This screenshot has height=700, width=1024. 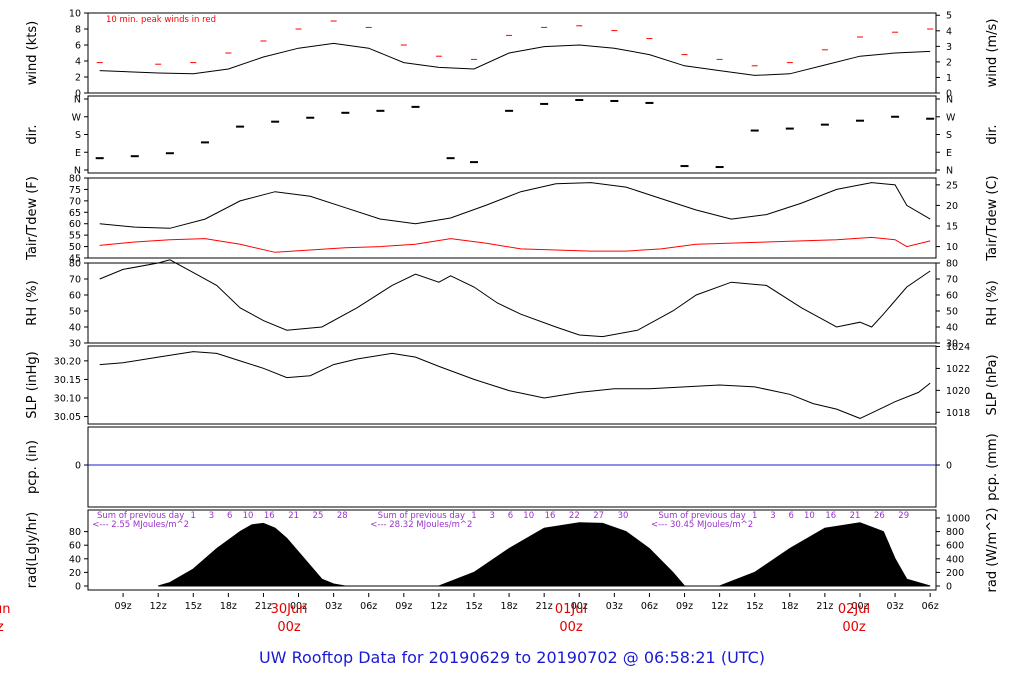 I want to click on ytick-label-right-wind: 0, so click(x=949, y=94).